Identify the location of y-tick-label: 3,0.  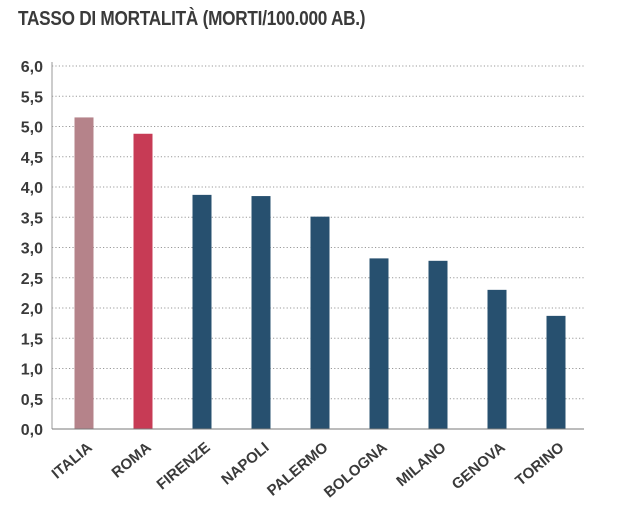
(32, 249).